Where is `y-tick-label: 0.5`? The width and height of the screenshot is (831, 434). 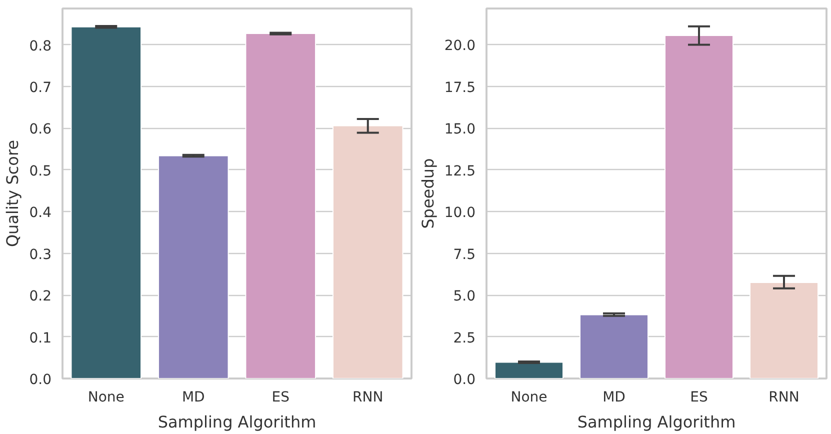
y-tick-label: 0.5 is located at coordinates (40, 171).